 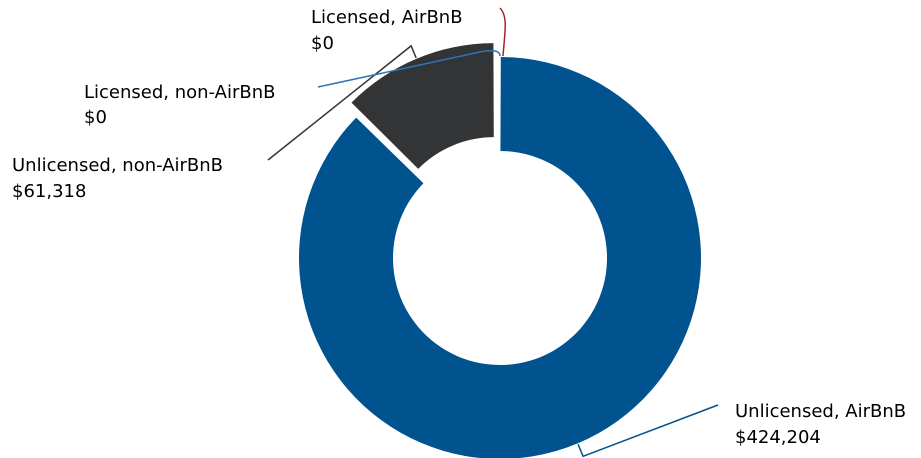 I want to click on slice-label: Licensed, AirBnB, so click(x=387, y=17).